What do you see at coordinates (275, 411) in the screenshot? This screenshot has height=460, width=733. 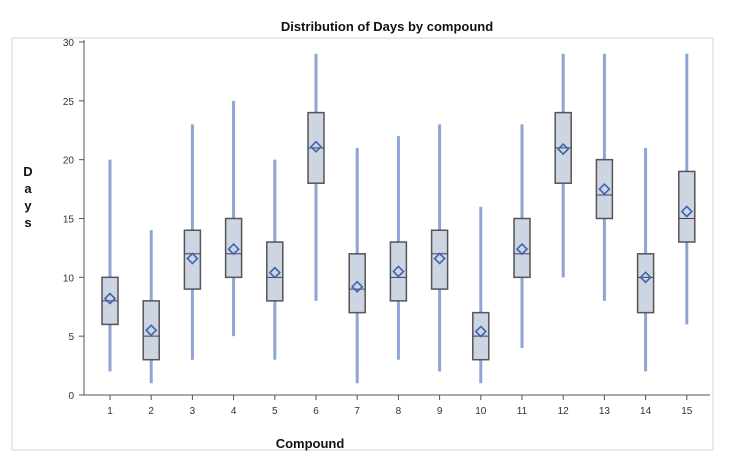 I see `x-tick-label: 5` at bounding box center [275, 411].